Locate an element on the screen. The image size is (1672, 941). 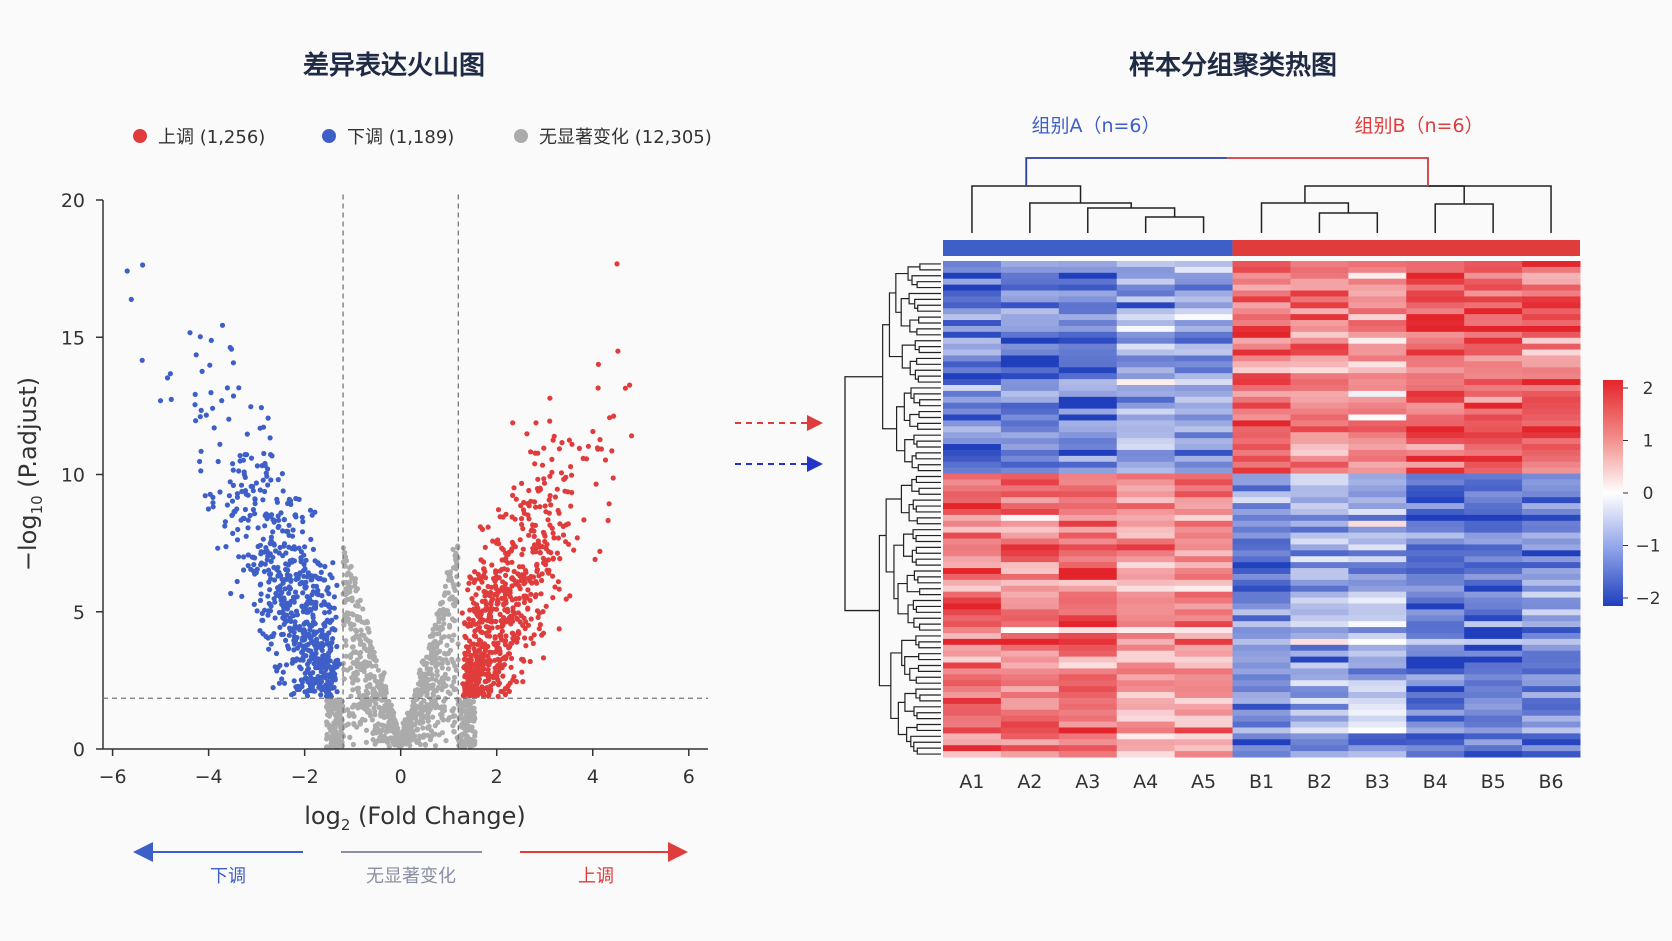
volcano-direction-arrows: 下调 无显著变化 上调 is located at coordinates (410, 864).